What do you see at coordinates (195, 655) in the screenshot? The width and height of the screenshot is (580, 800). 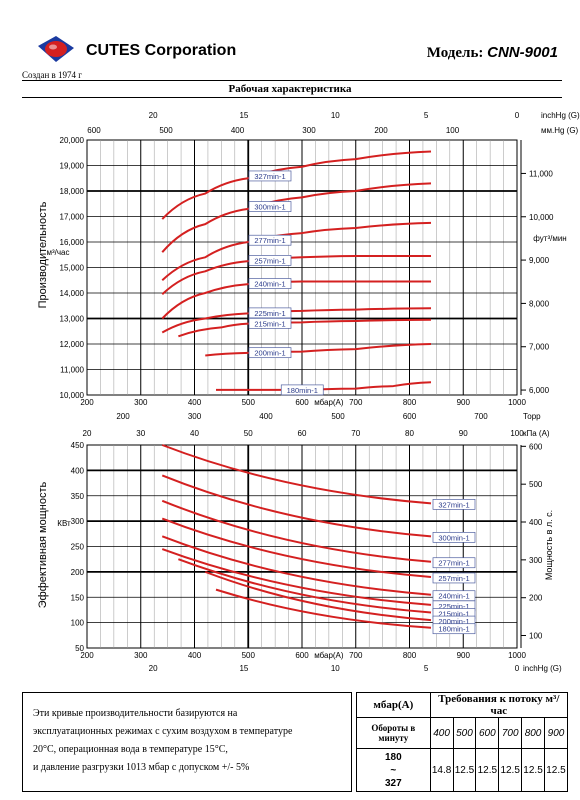 I see `x-tick-label: 400` at bounding box center [195, 655].